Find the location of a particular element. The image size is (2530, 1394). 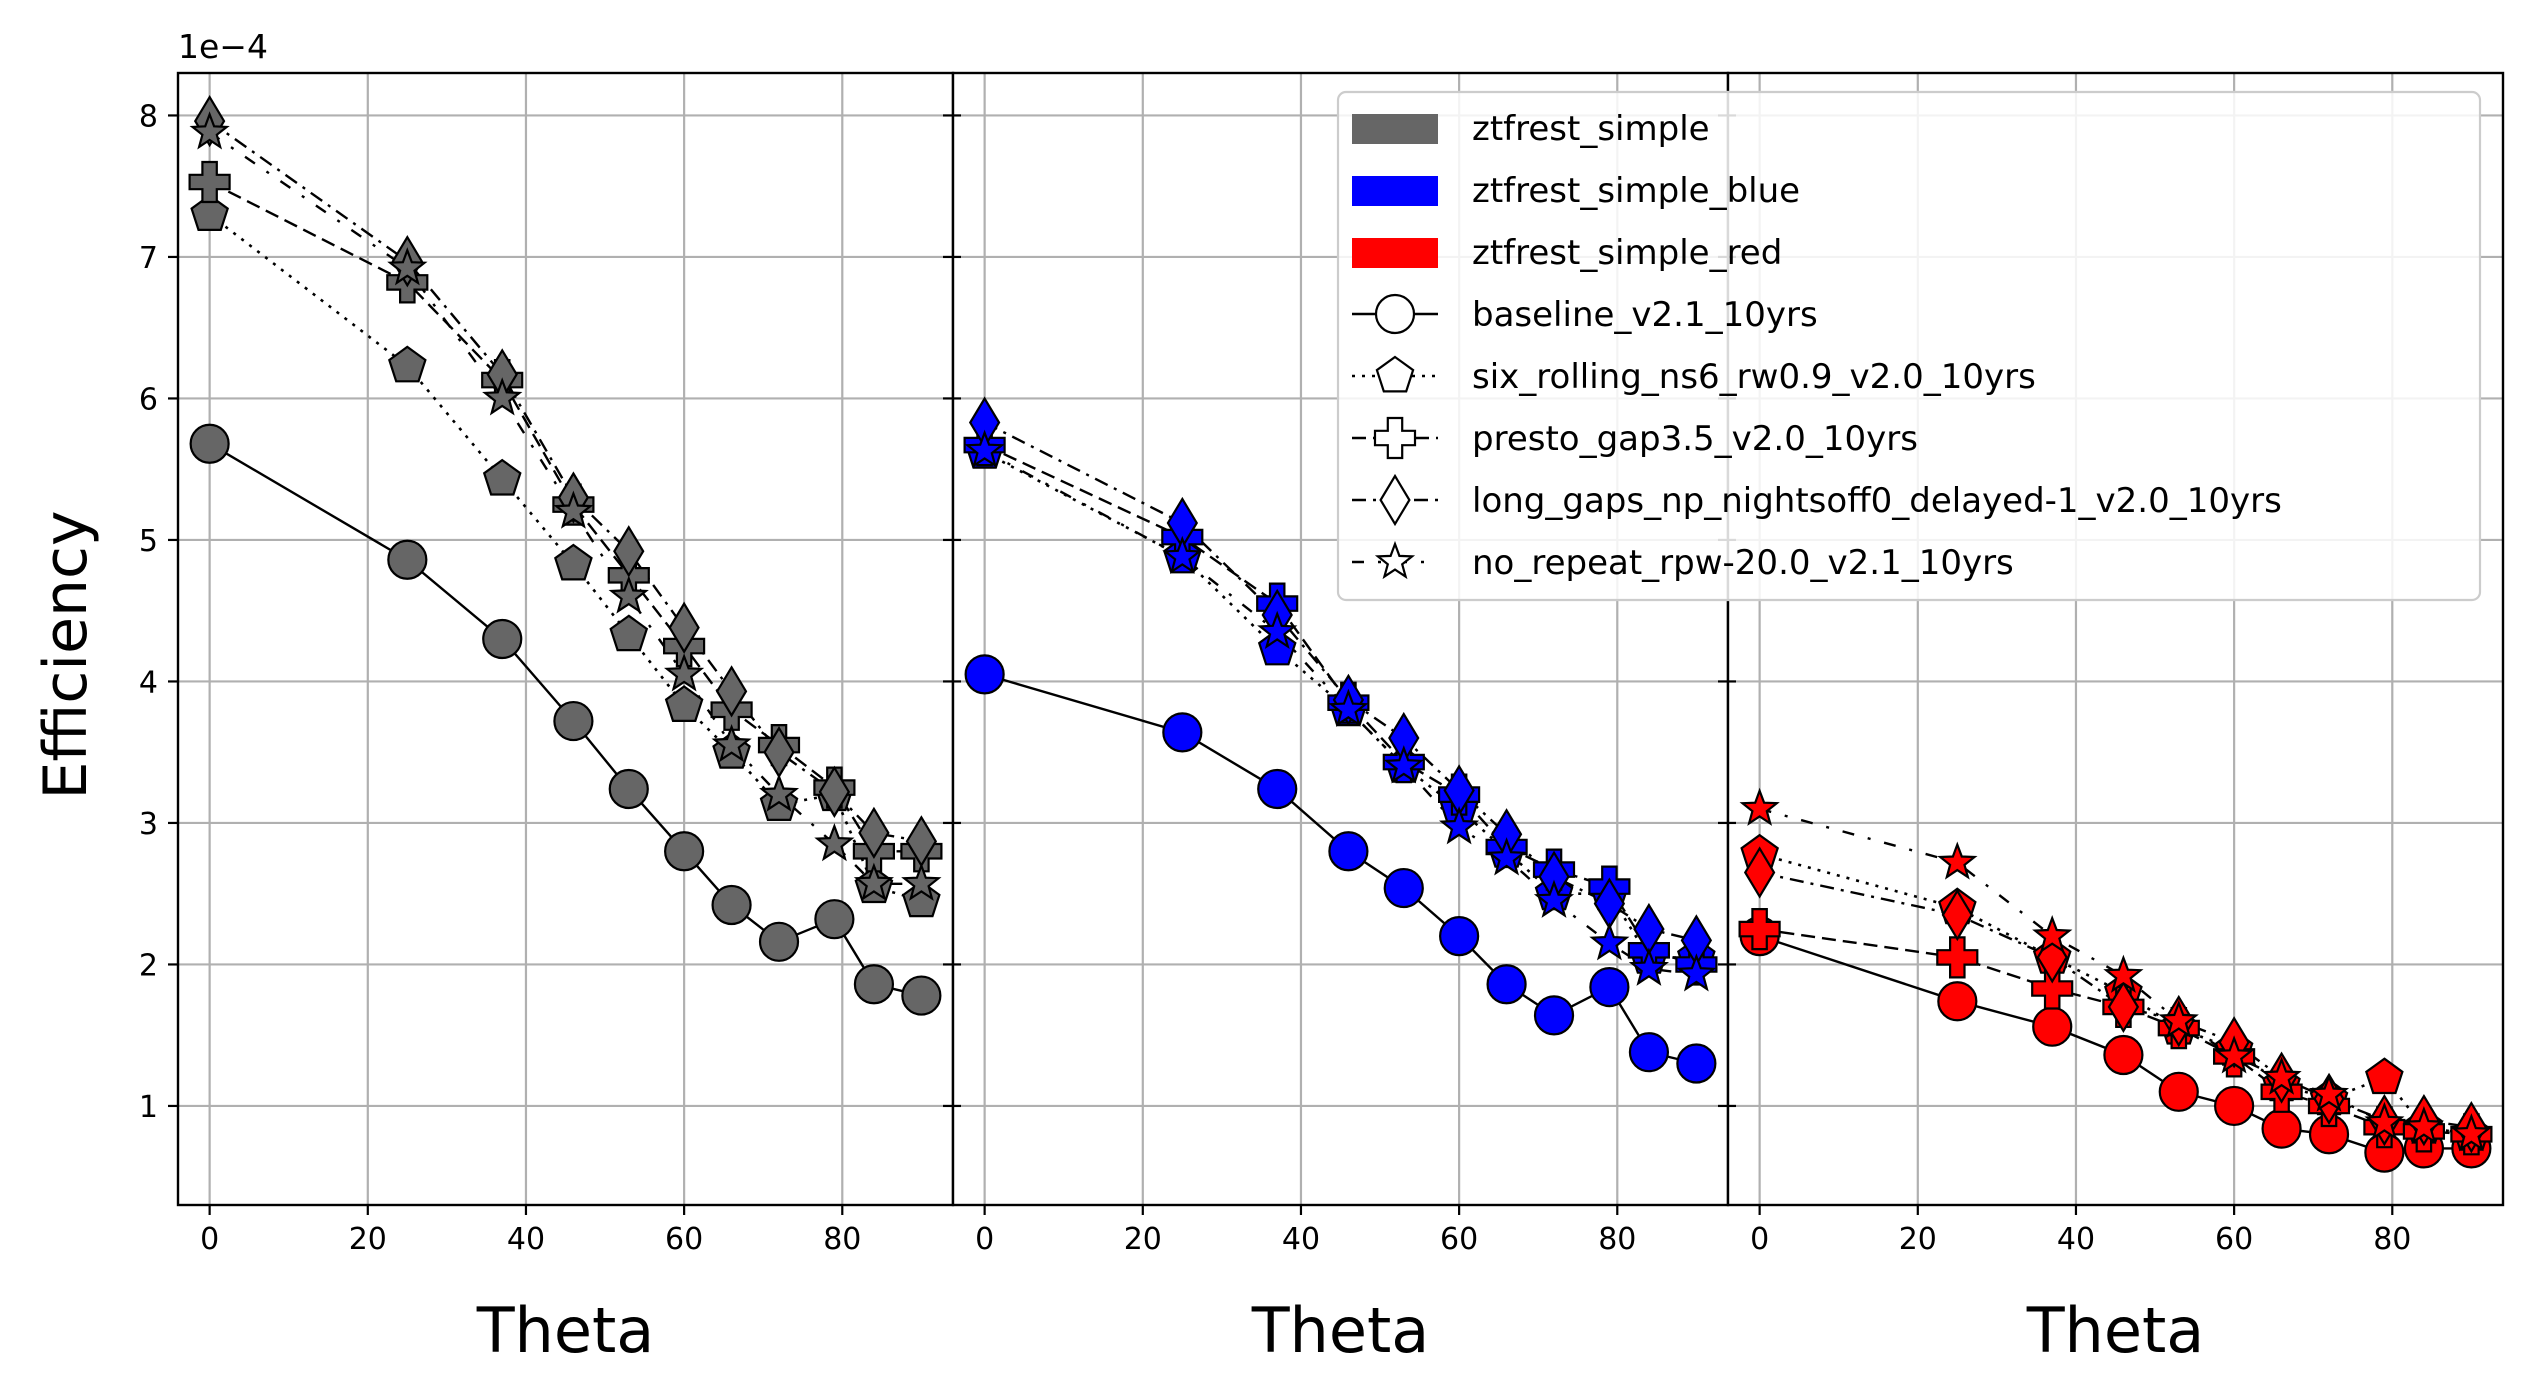

legend-marker-diamond is located at coordinates (1395, 500).